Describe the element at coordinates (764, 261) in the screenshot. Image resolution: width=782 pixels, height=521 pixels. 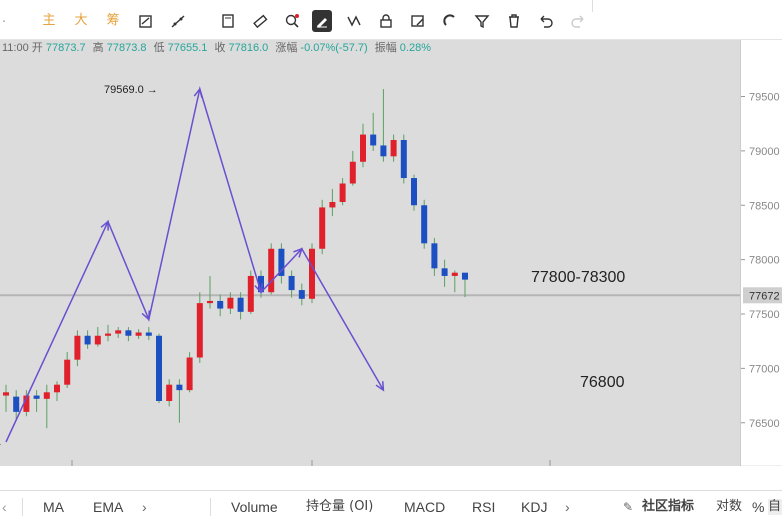
I see `price-tick-label: 78000` at that location.